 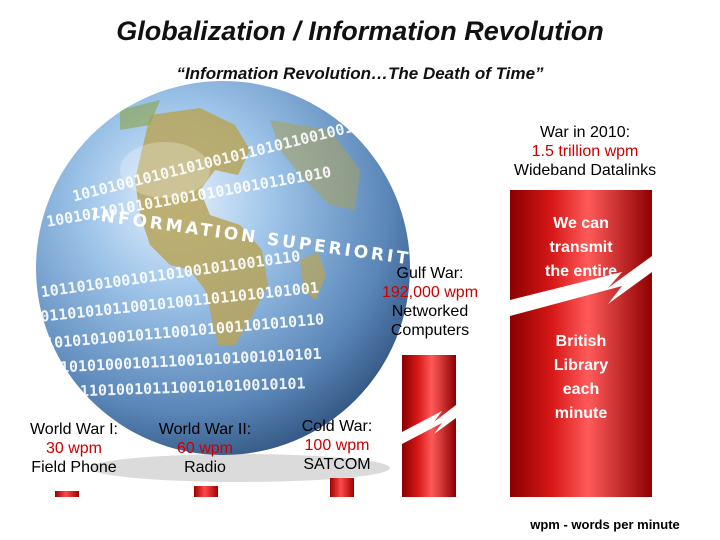 I want to click on label-rate: 30 wpm, so click(x=74, y=448).